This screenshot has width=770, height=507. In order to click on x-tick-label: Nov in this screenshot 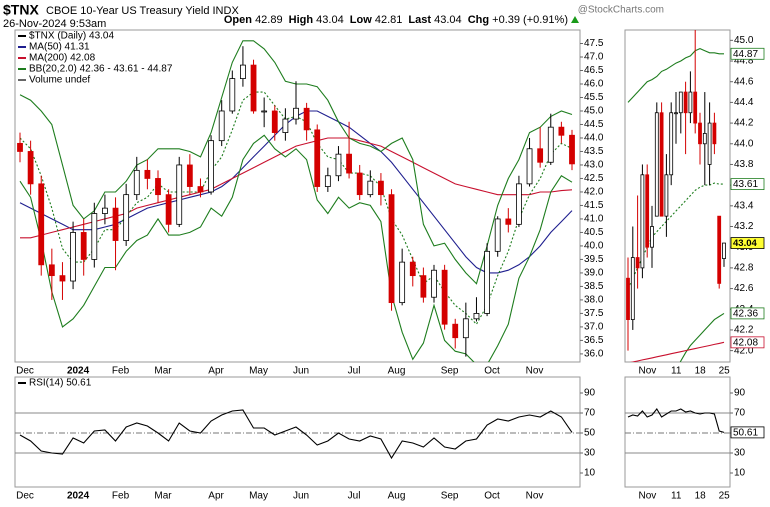, I will do `click(535, 371)`.